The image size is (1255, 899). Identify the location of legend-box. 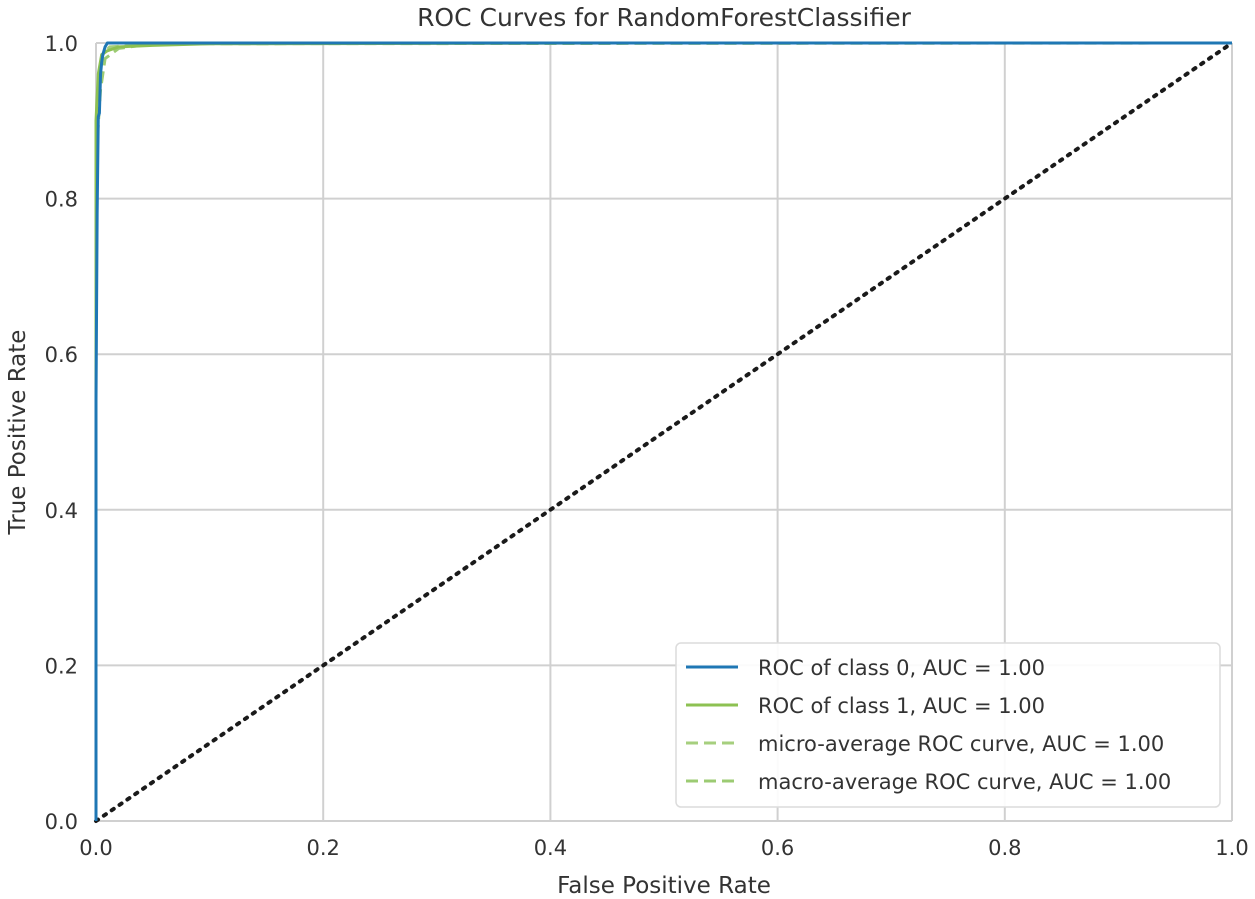
(948, 725).